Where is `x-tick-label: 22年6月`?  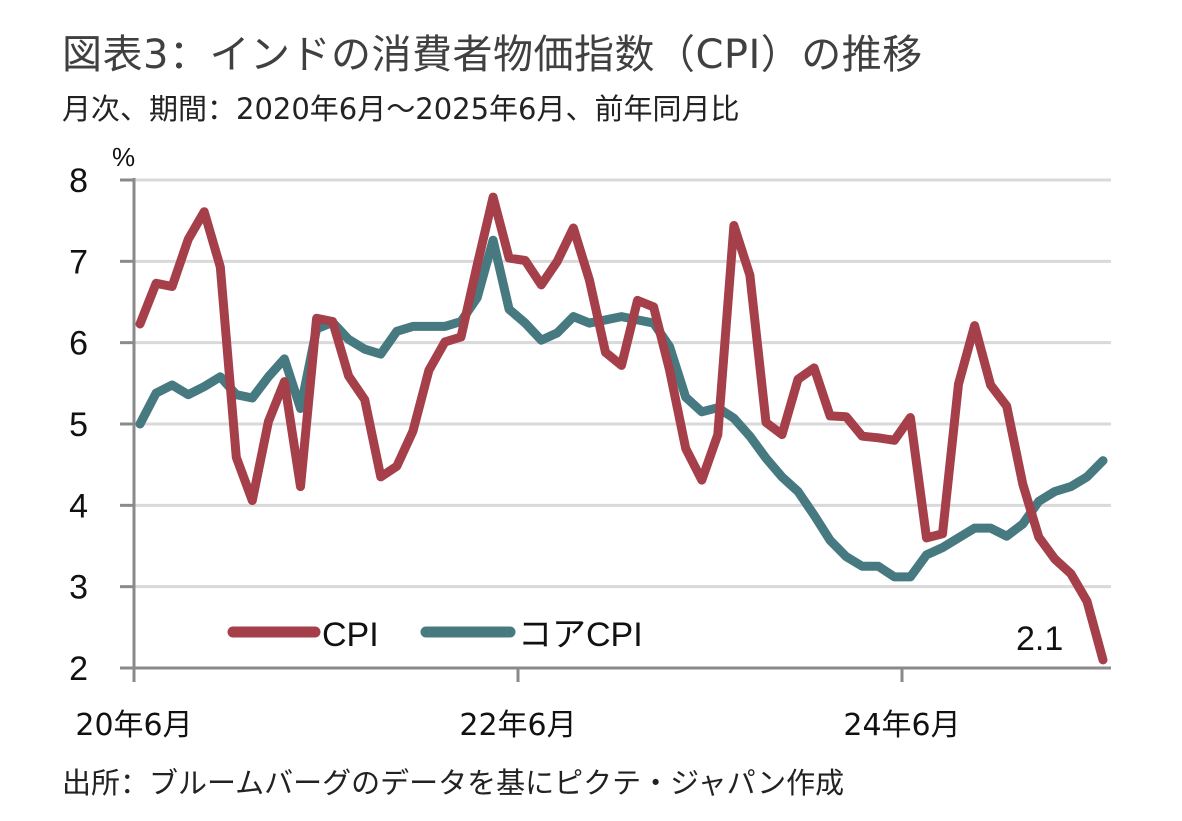 x-tick-label: 22年6月 is located at coordinates (517, 725).